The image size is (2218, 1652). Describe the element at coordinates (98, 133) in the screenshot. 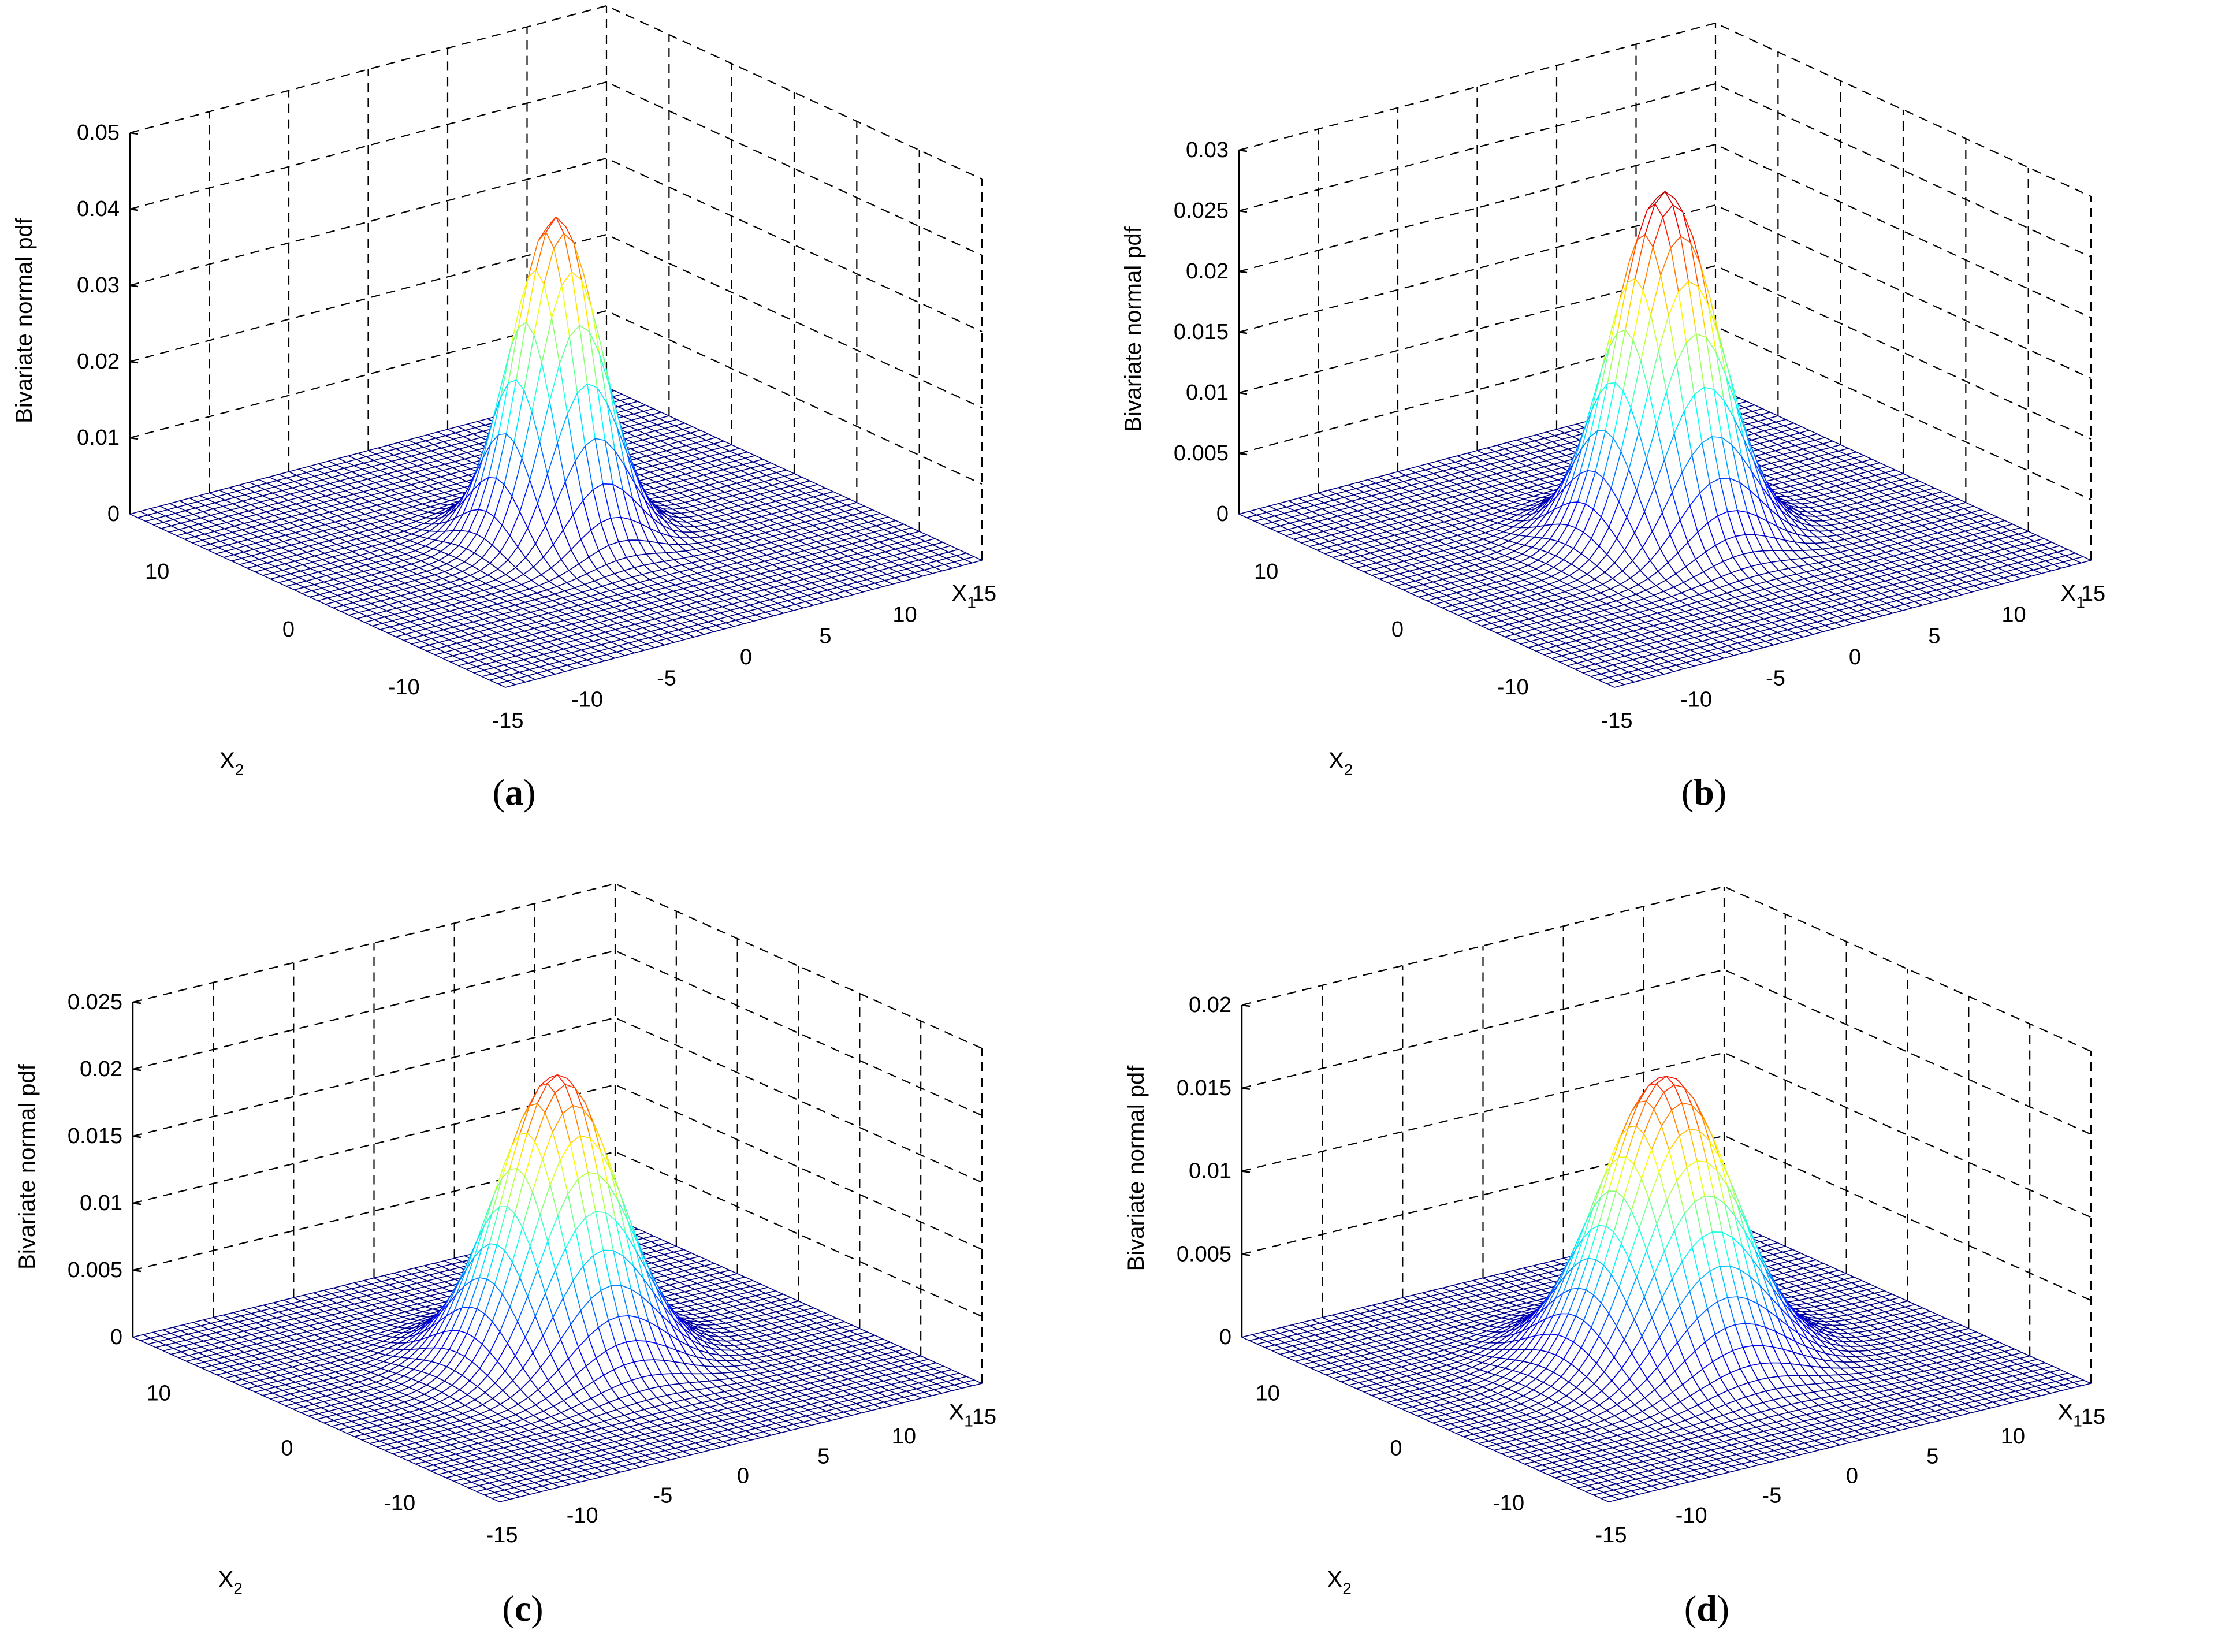

I see `z-tick-label: 0.05` at that location.